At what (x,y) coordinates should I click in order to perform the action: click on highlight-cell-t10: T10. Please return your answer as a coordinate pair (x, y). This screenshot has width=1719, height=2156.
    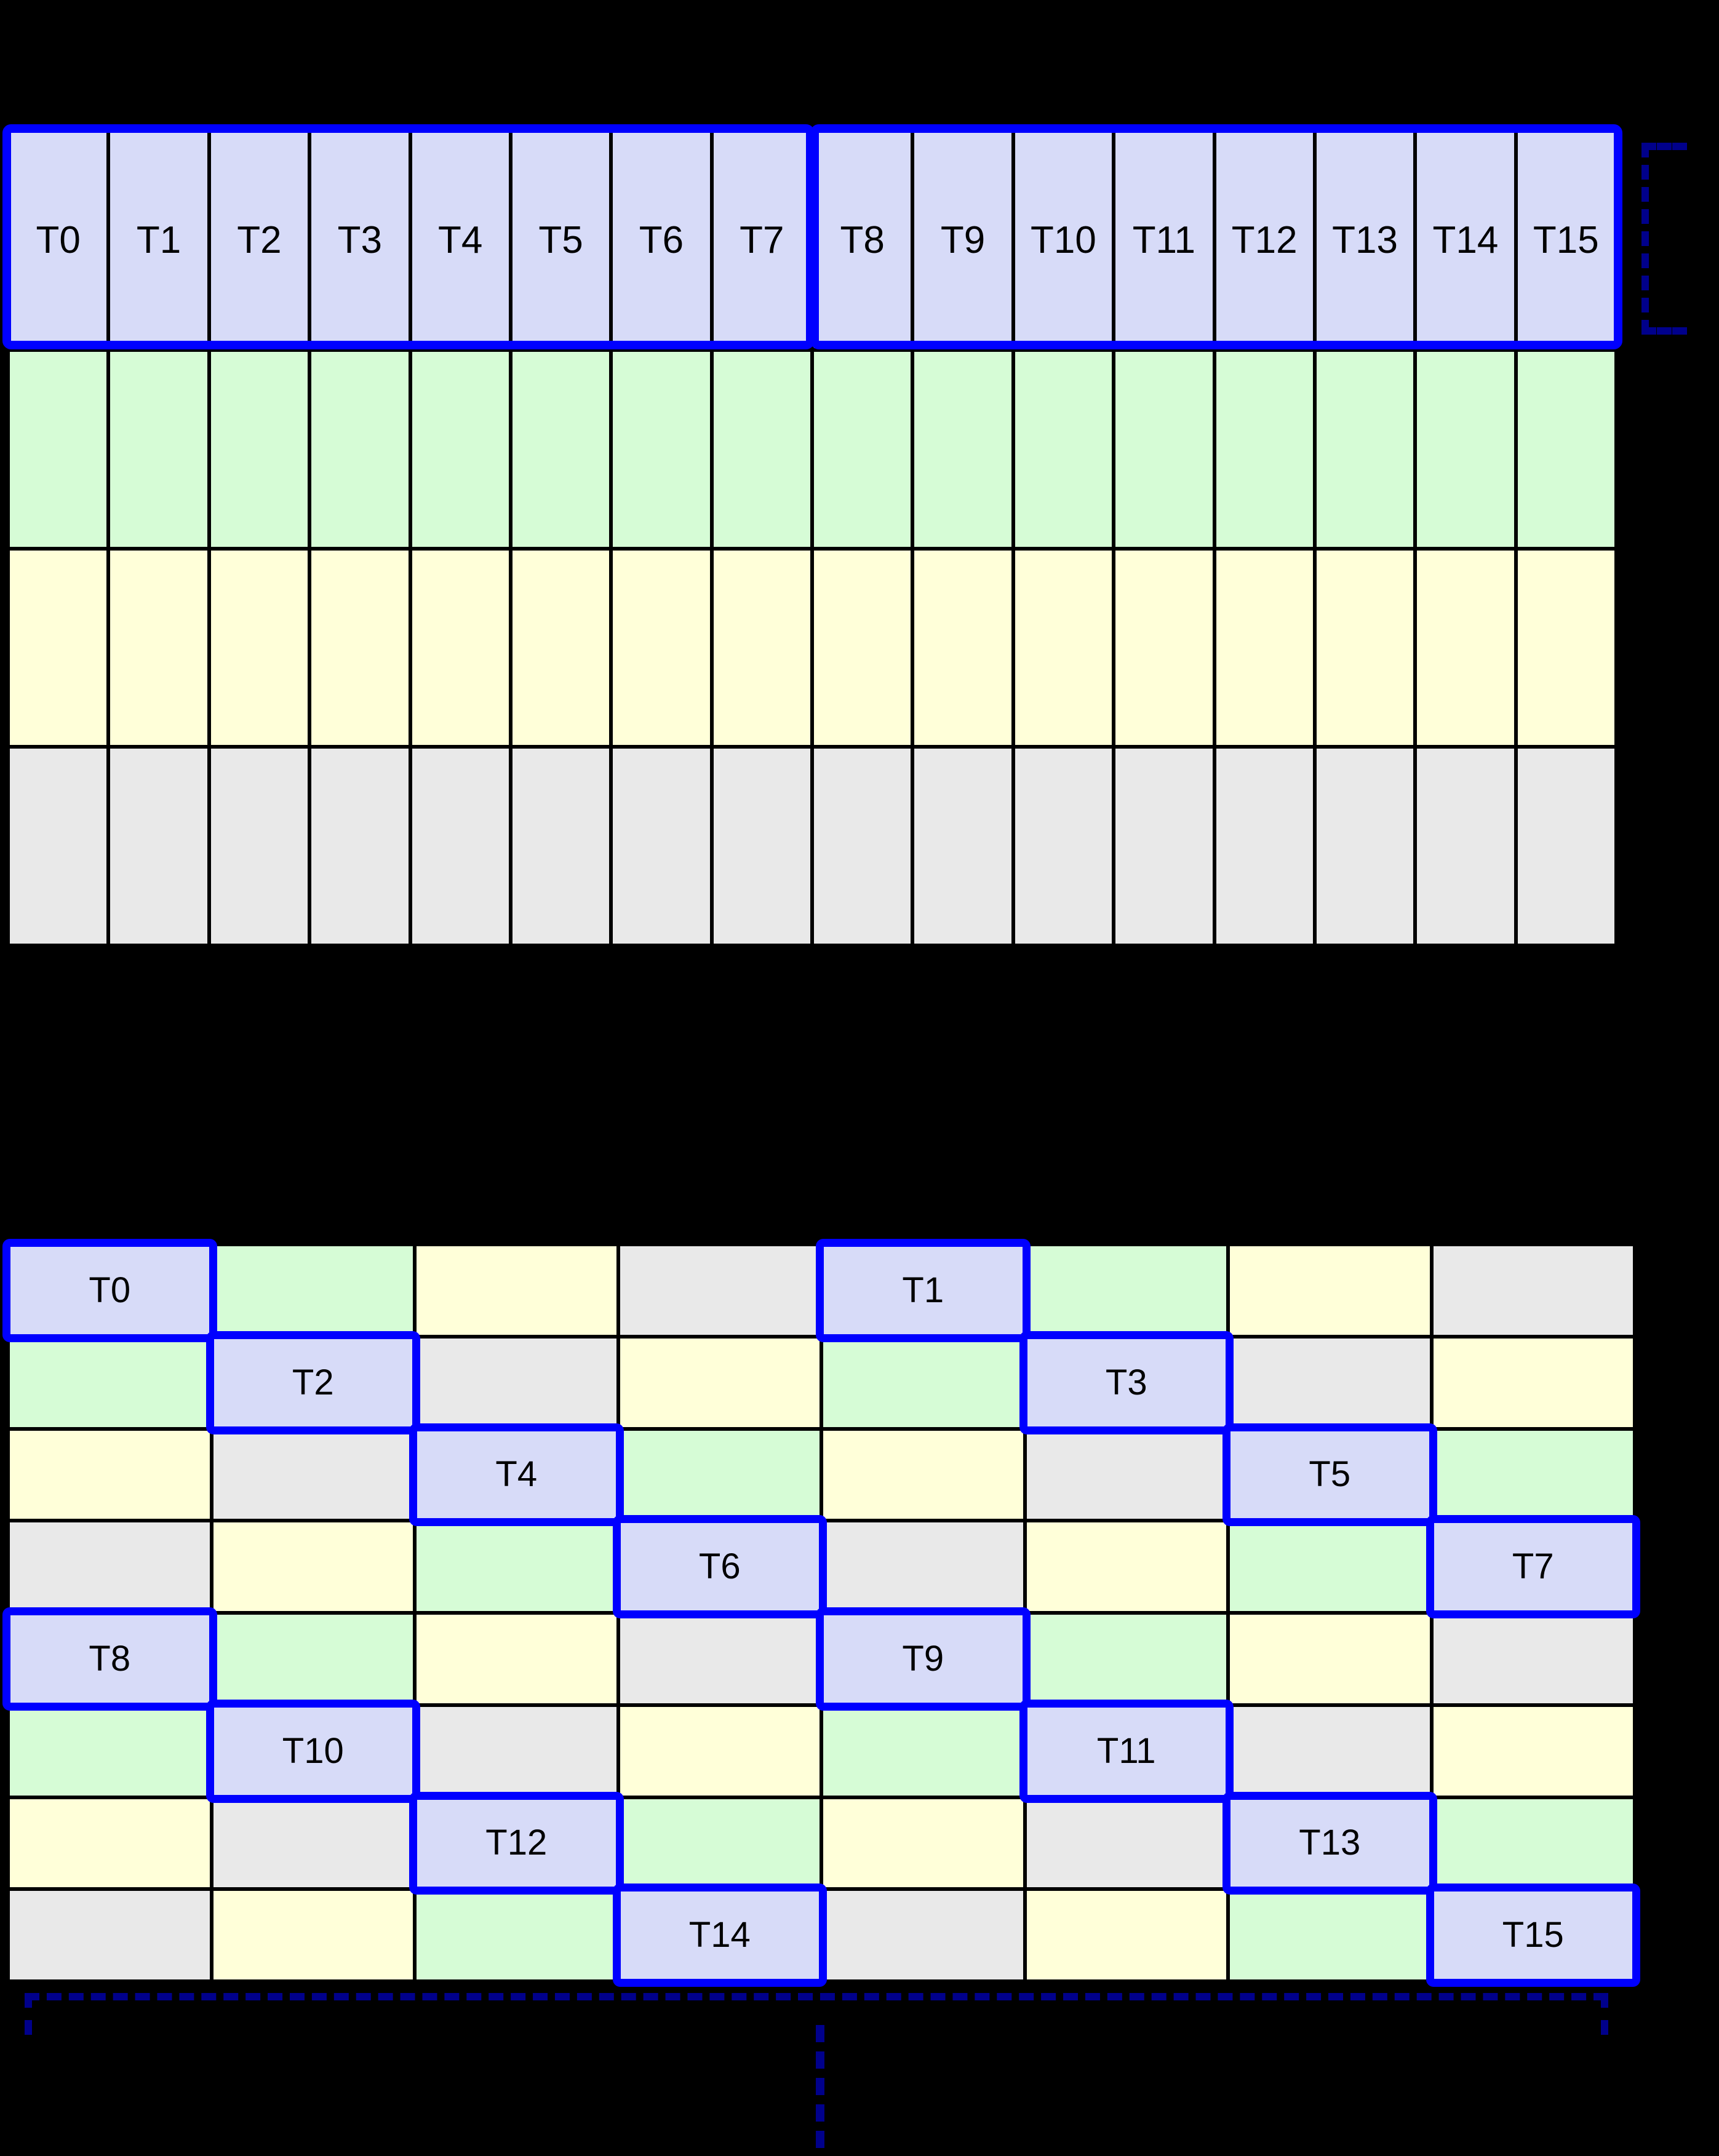
    Looking at the image, I should click on (312, 1751).